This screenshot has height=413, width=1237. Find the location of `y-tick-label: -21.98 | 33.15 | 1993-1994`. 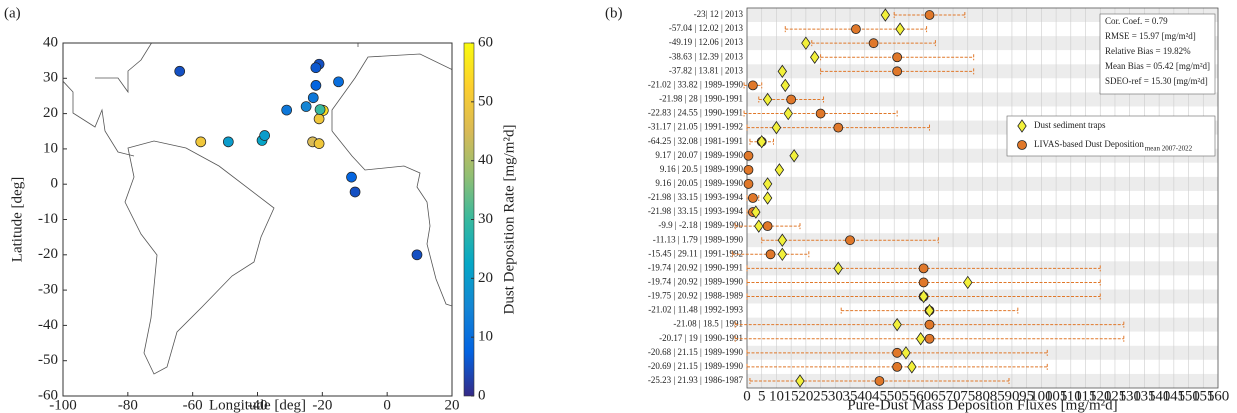

y-tick-label: -21.98 | 33.15 | 1993-1994 is located at coordinates (696, 211).